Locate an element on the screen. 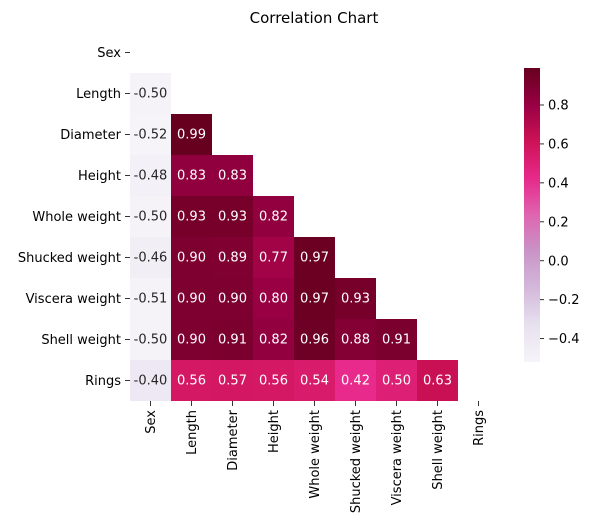  cell-value-label: 0.57 is located at coordinates (232, 381).